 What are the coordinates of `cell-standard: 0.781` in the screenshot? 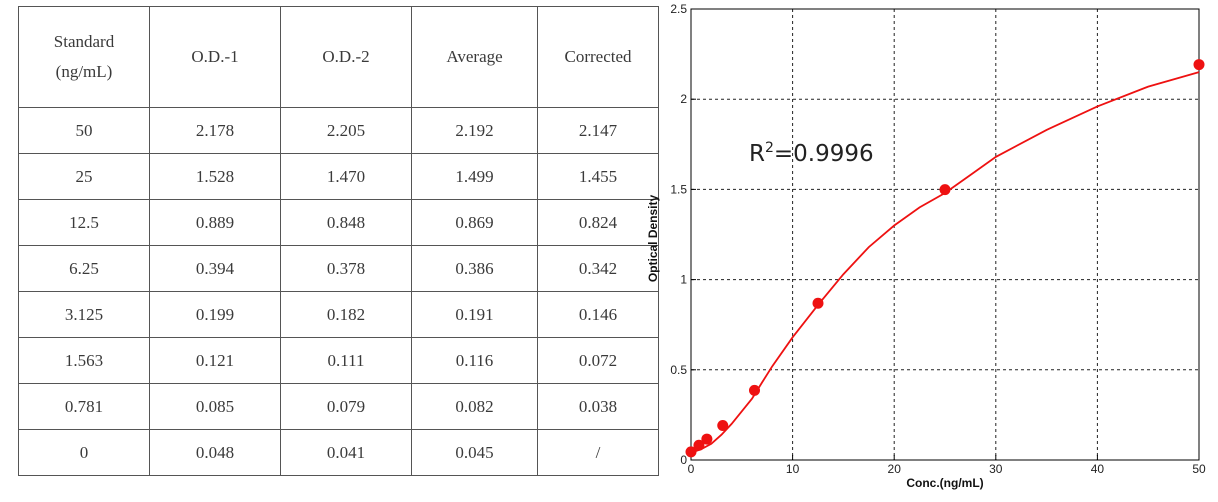 It's located at (84, 406).